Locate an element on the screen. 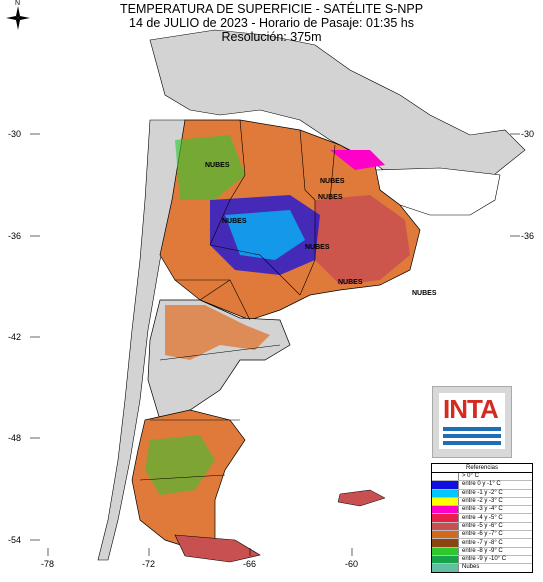 The width and height of the screenshot is (543, 582). lon-tick: -78 is located at coordinates (48, 564).